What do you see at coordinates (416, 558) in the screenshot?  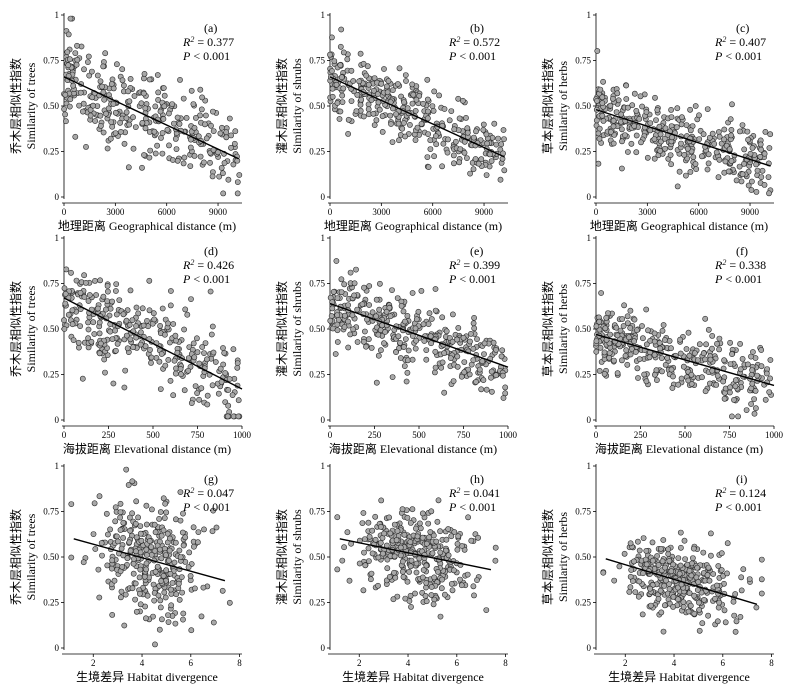 I see `data-points` at bounding box center [416, 558].